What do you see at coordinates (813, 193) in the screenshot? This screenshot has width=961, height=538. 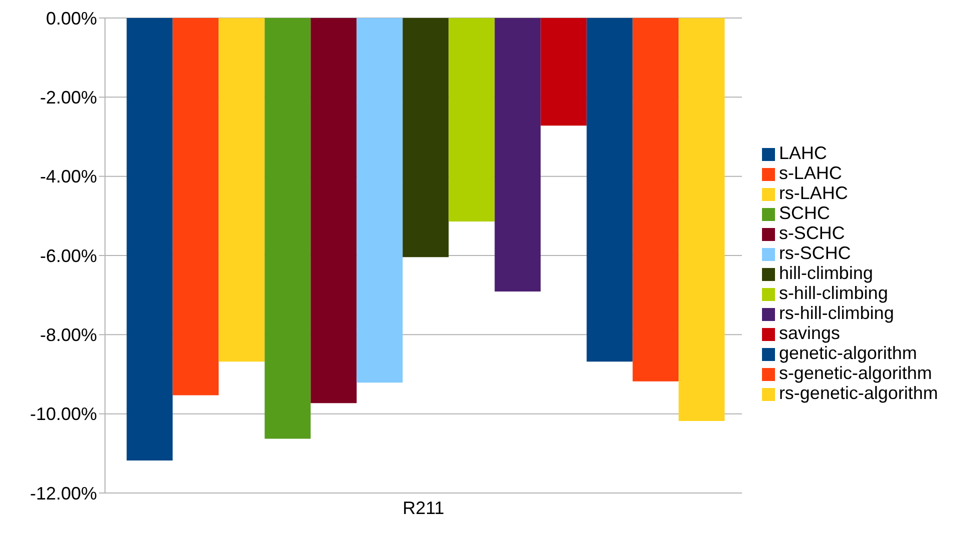 I see `legend-label: rs-LAHC` at bounding box center [813, 193].